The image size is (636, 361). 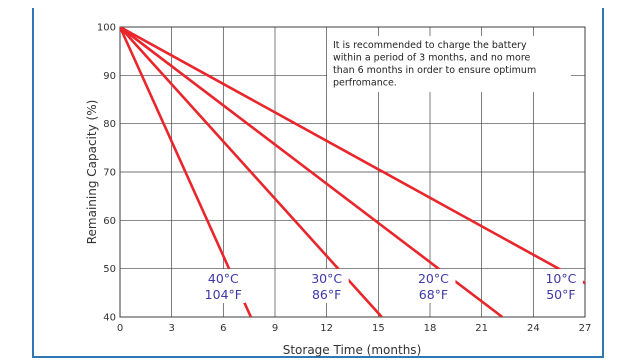 I want to click on y-tick-label: 40, so click(x=109, y=318).